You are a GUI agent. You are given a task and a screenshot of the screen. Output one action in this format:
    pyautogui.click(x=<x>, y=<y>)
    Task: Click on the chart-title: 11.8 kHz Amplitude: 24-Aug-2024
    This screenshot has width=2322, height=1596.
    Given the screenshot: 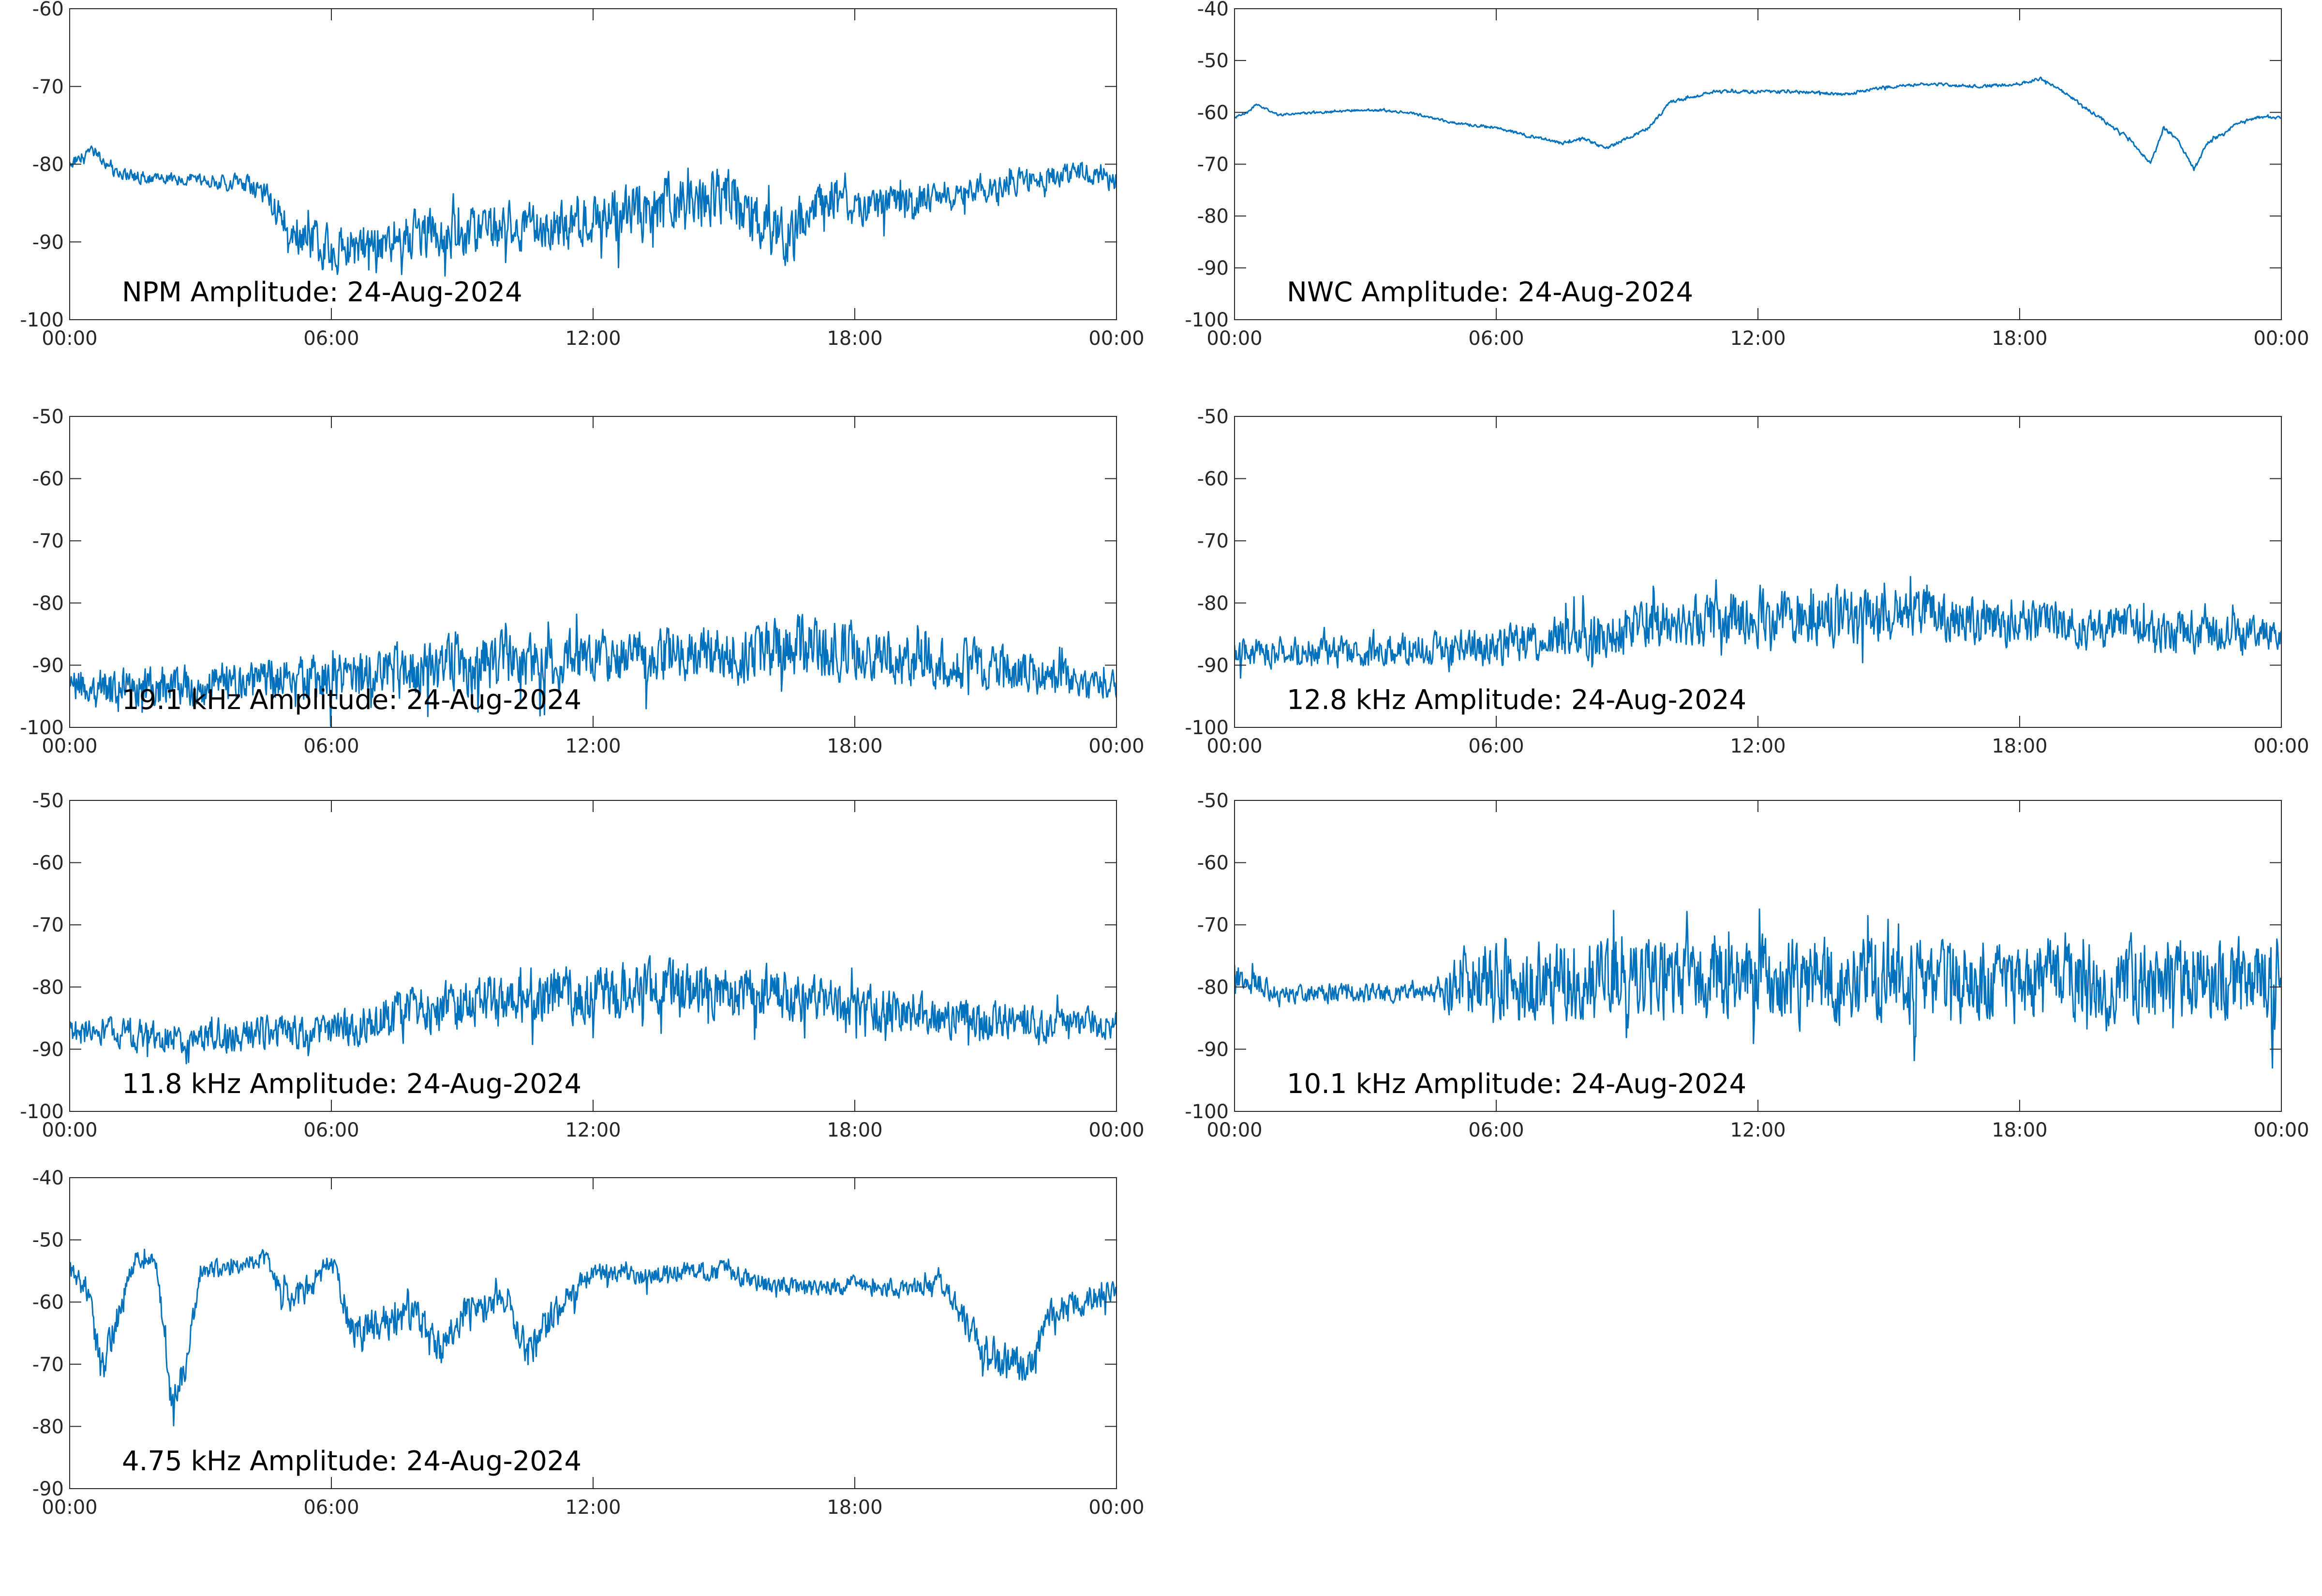 What is the action you would take?
    pyautogui.click(x=351, y=1084)
    